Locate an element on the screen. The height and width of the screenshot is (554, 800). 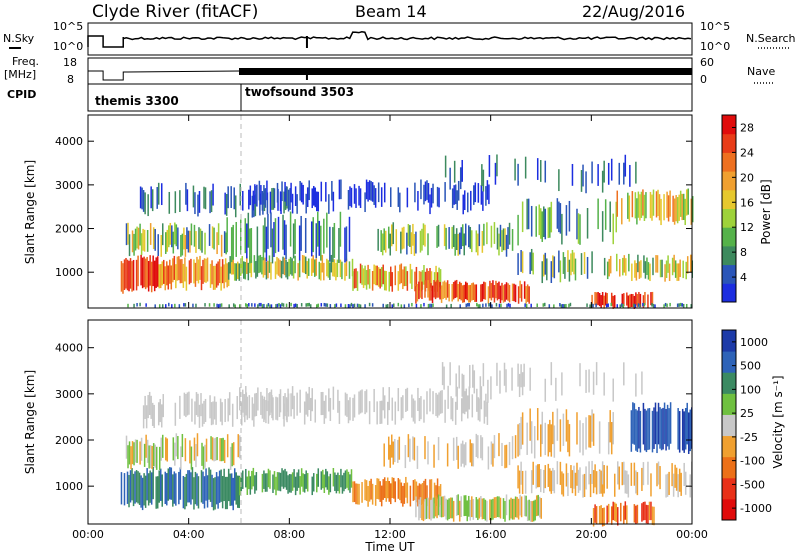
velocity-colorbar-tick-label: 1000 is located at coordinates (754, 342).